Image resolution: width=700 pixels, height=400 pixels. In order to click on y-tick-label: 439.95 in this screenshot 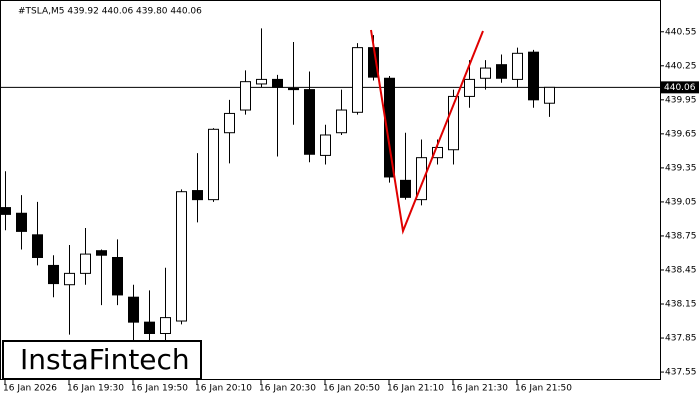, I will do `click(681, 100)`.